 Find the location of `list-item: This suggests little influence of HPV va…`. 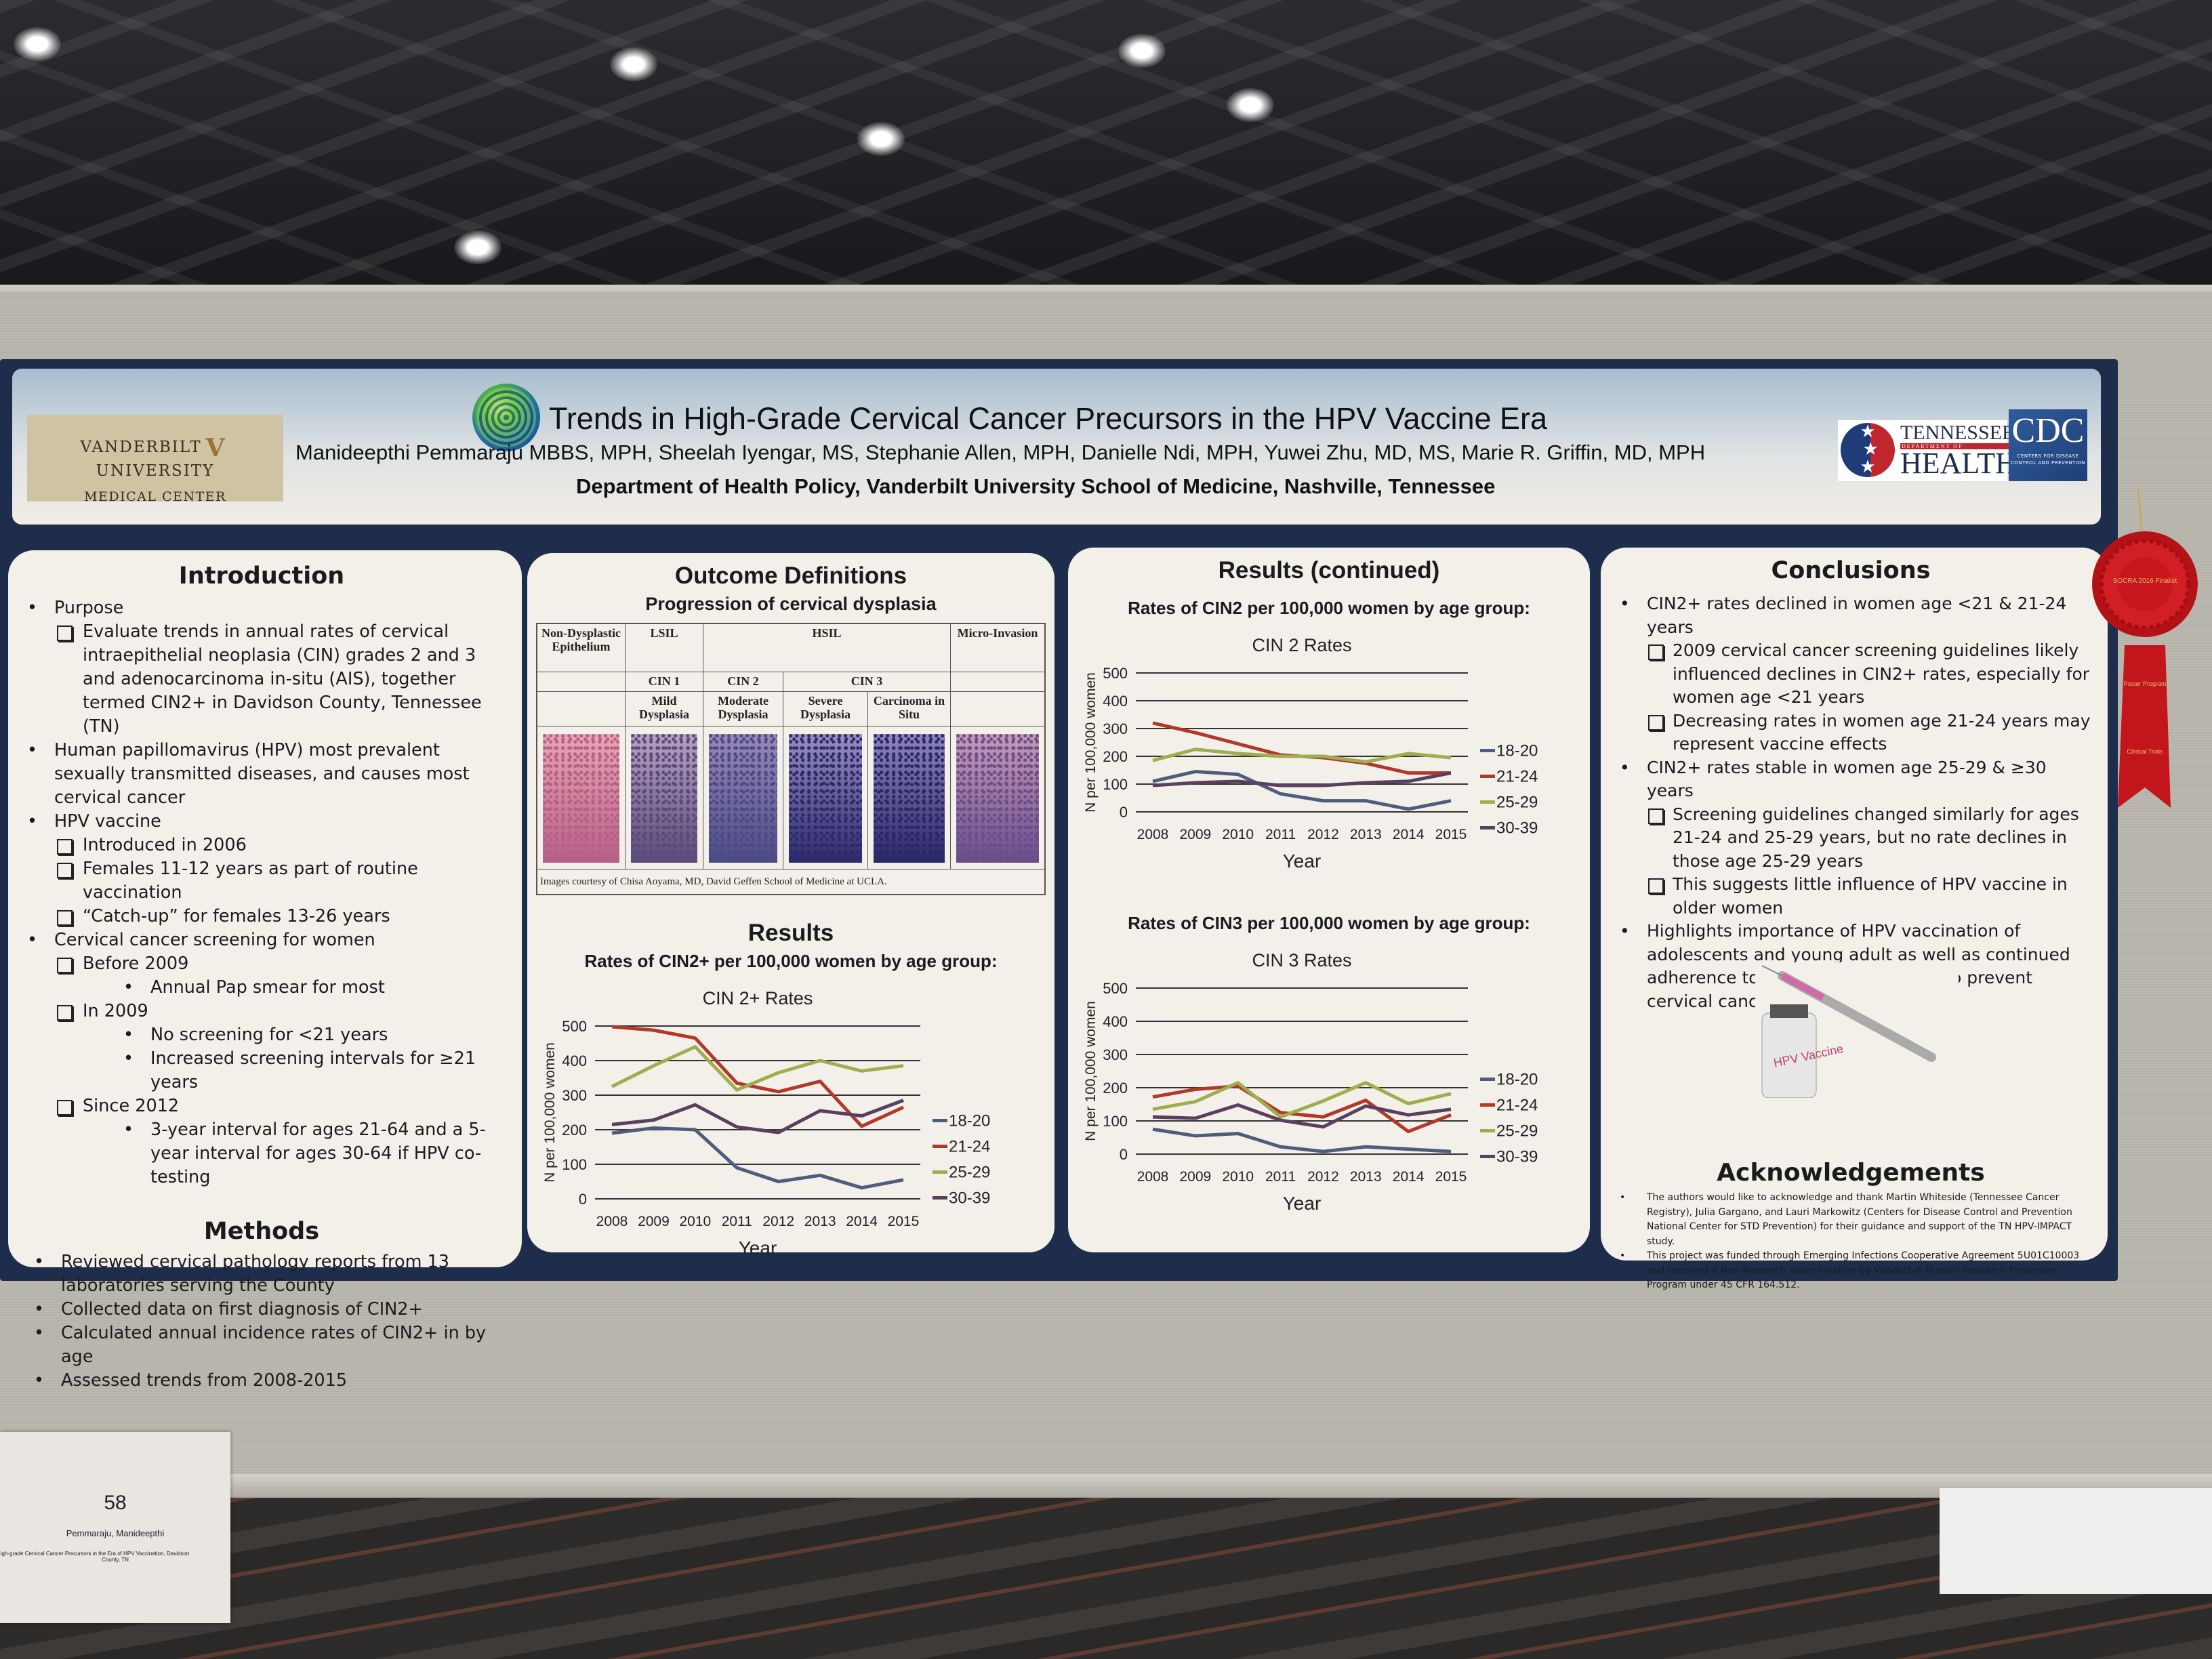

list-item: This suggests little influence of HPV va… is located at coordinates (1850, 897).